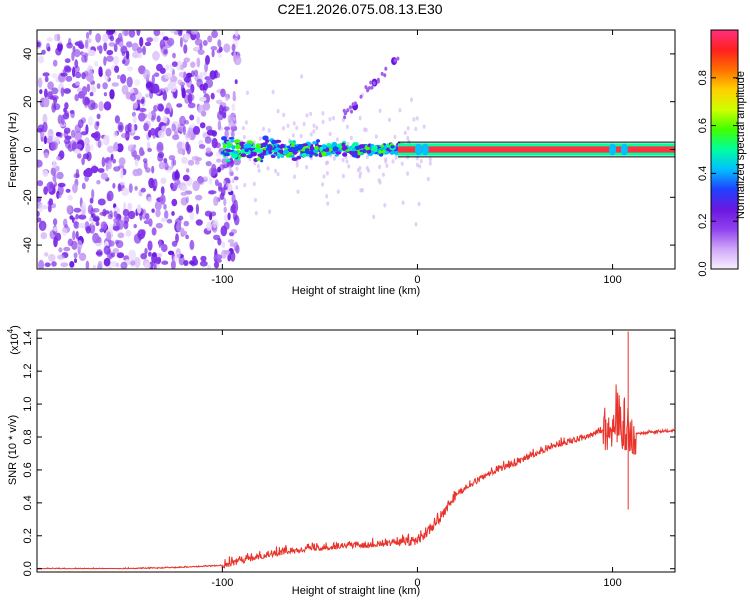  Describe the element at coordinates (28, 338) in the screenshot. I see `y-tick-label: 1.4` at that location.